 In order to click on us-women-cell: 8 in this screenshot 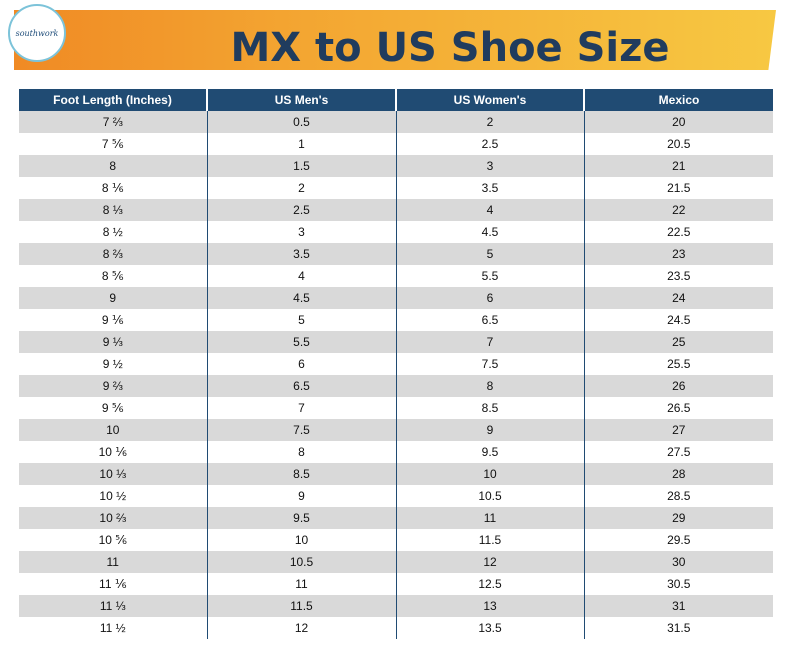, I will do `click(489, 386)`.